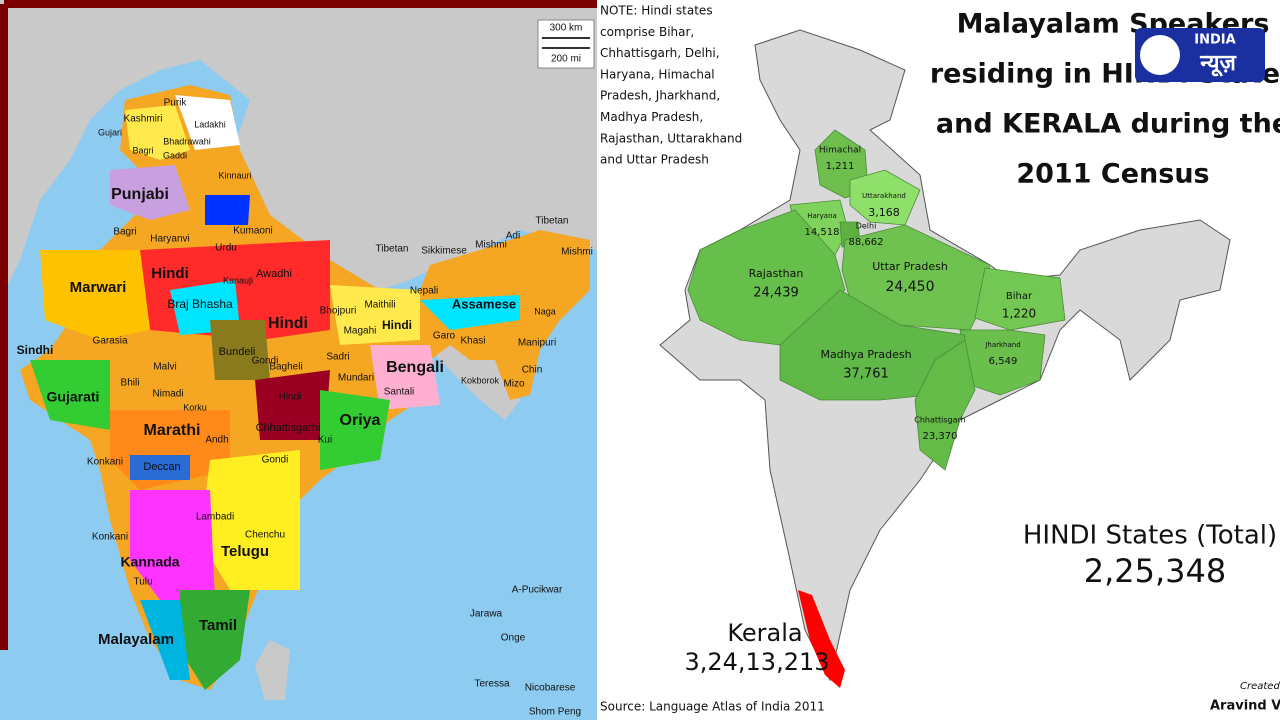 The width and height of the screenshot is (1280, 720). I want to click on language-label: Bhadrawahi, so click(187, 141).